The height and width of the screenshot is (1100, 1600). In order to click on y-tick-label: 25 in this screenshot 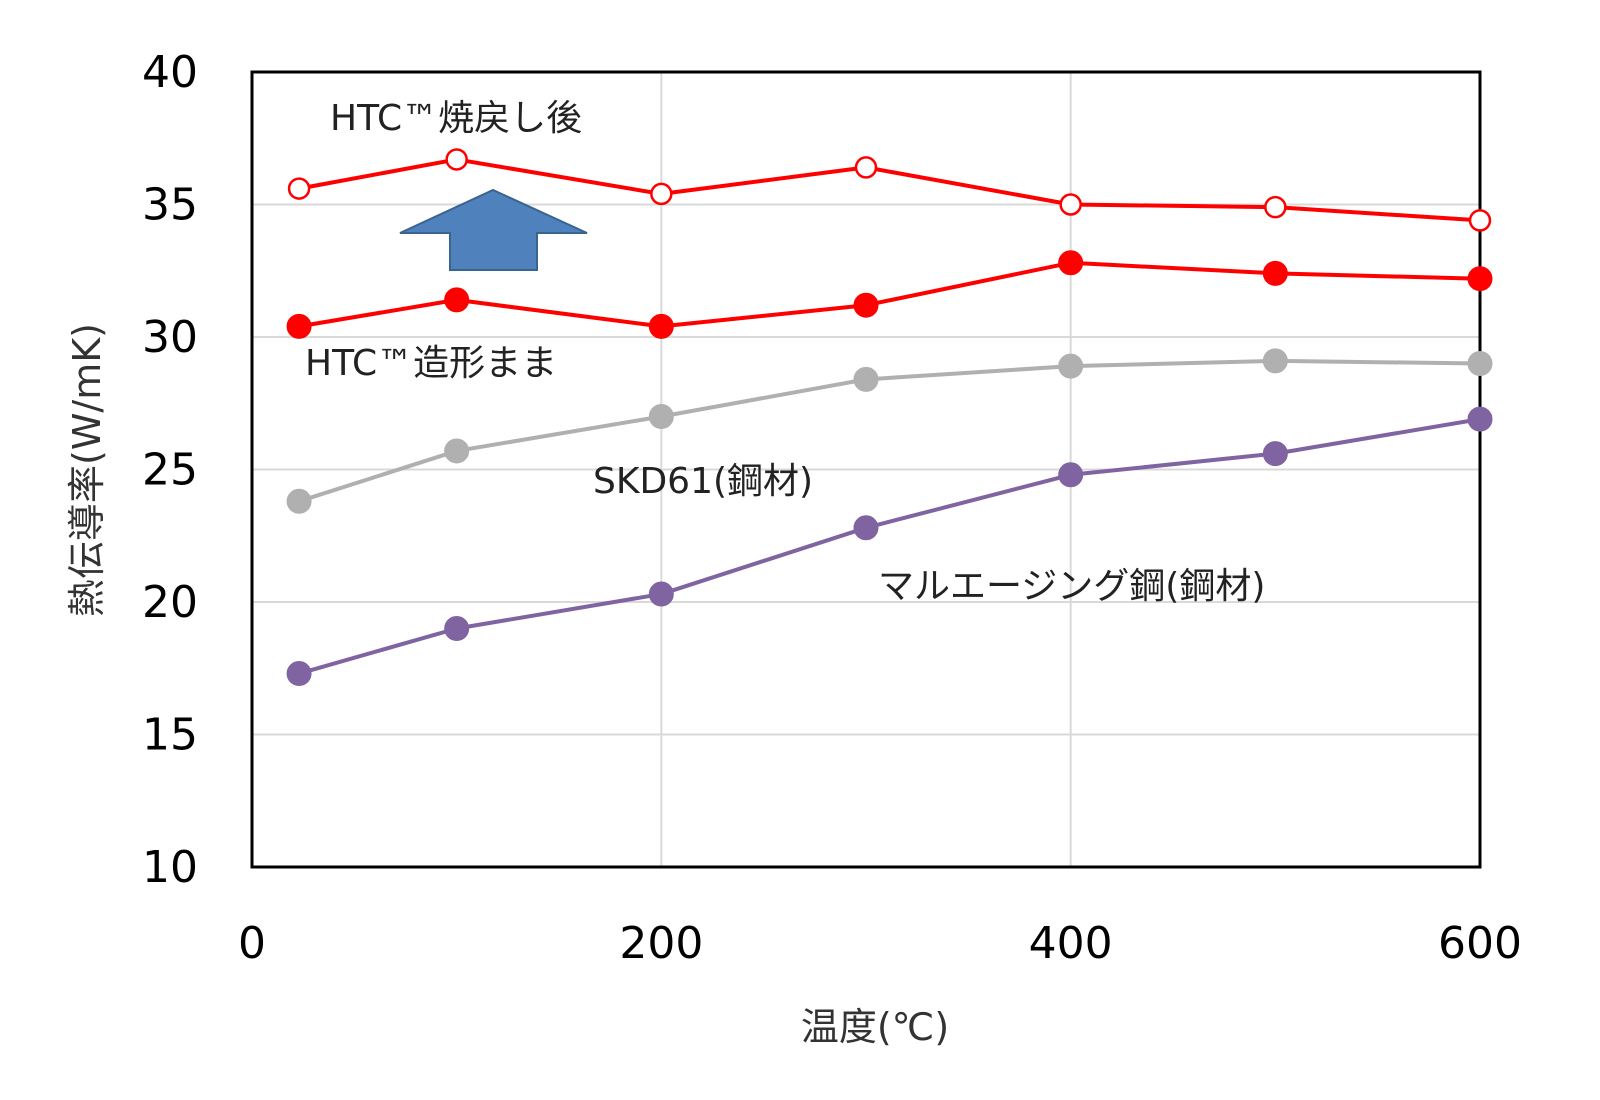, I will do `click(170, 470)`.